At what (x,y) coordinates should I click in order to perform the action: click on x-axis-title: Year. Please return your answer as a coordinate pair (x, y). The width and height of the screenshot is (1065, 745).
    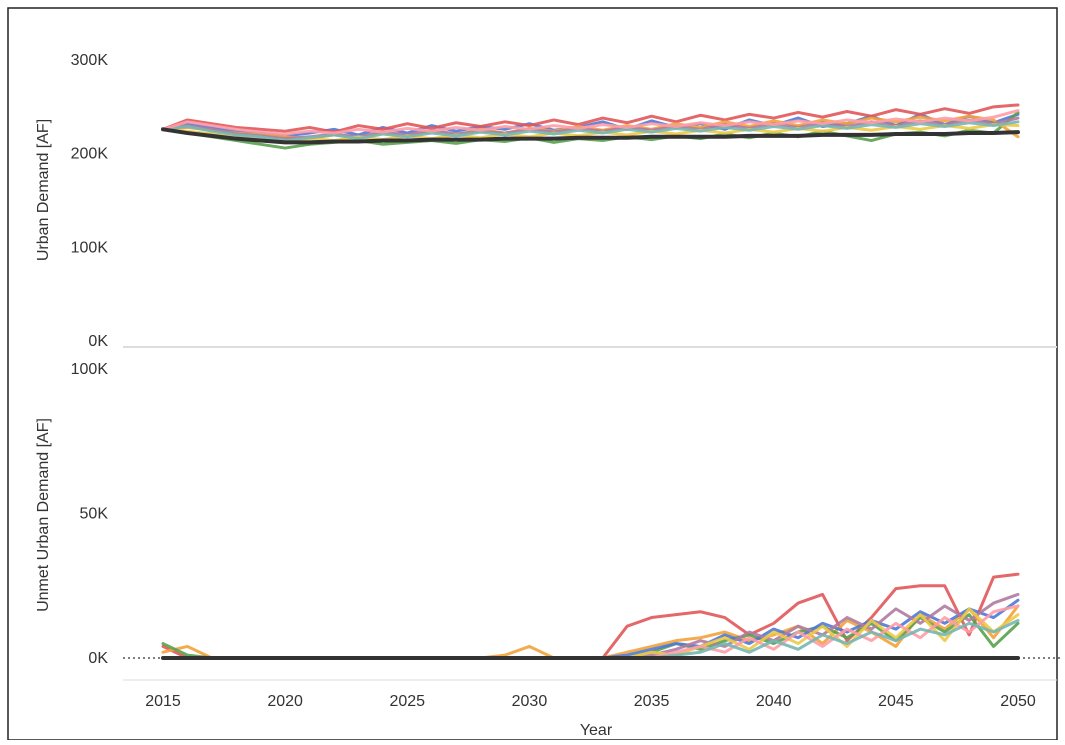
    Looking at the image, I should click on (596, 730).